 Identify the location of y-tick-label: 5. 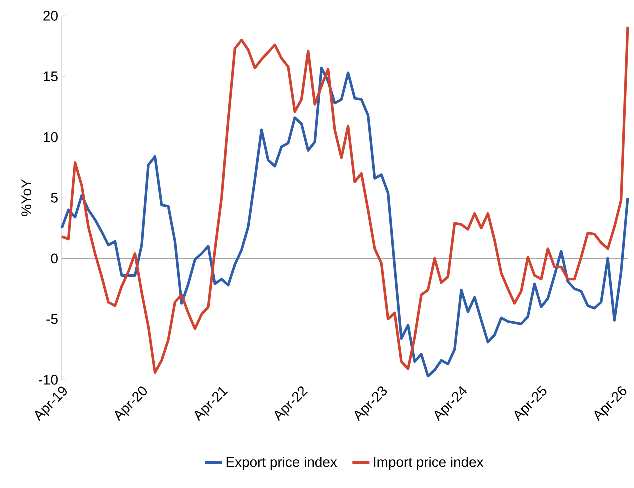
(54, 198).